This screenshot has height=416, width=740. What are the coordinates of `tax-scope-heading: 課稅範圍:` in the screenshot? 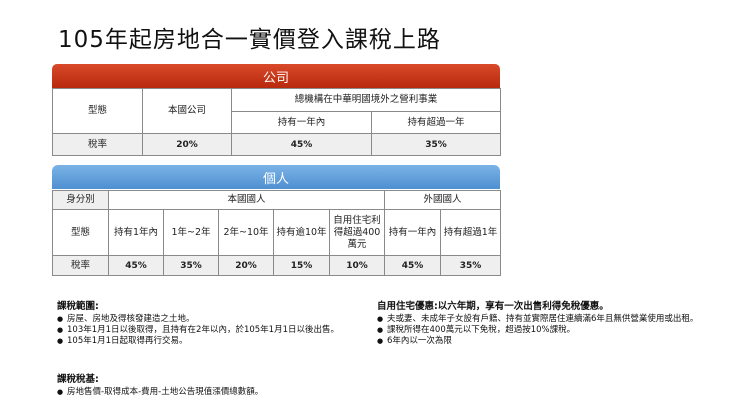 It's located at (78, 306).